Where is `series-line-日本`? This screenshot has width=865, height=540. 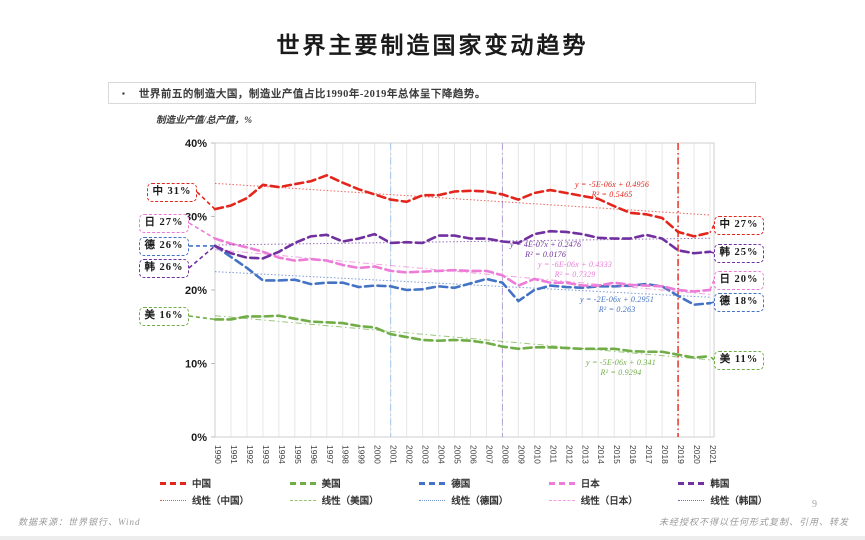
series-line-日本 is located at coordinates (462, 265).